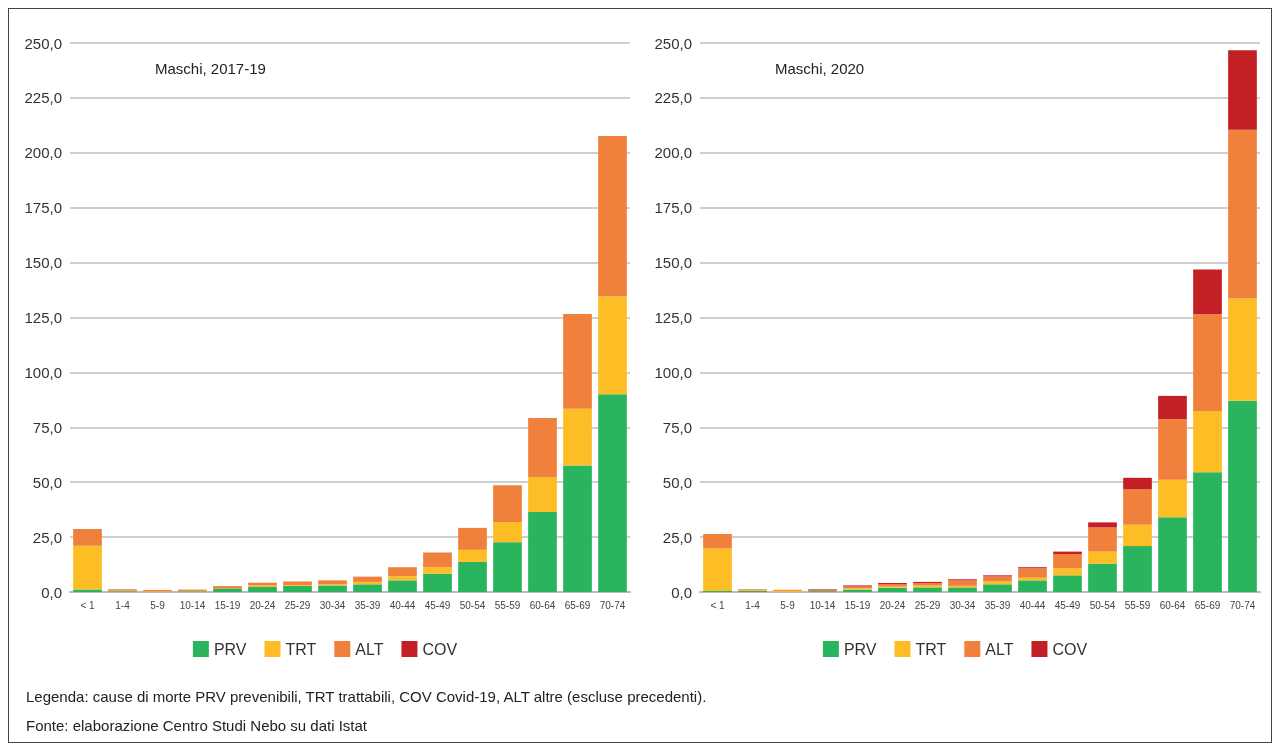 This screenshot has height=749, width=1282. What do you see at coordinates (197, 725) in the screenshot?
I see `source-note: Fonte: elaborazione Centro Studi Nebo su dati Istat` at bounding box center [197, 725].